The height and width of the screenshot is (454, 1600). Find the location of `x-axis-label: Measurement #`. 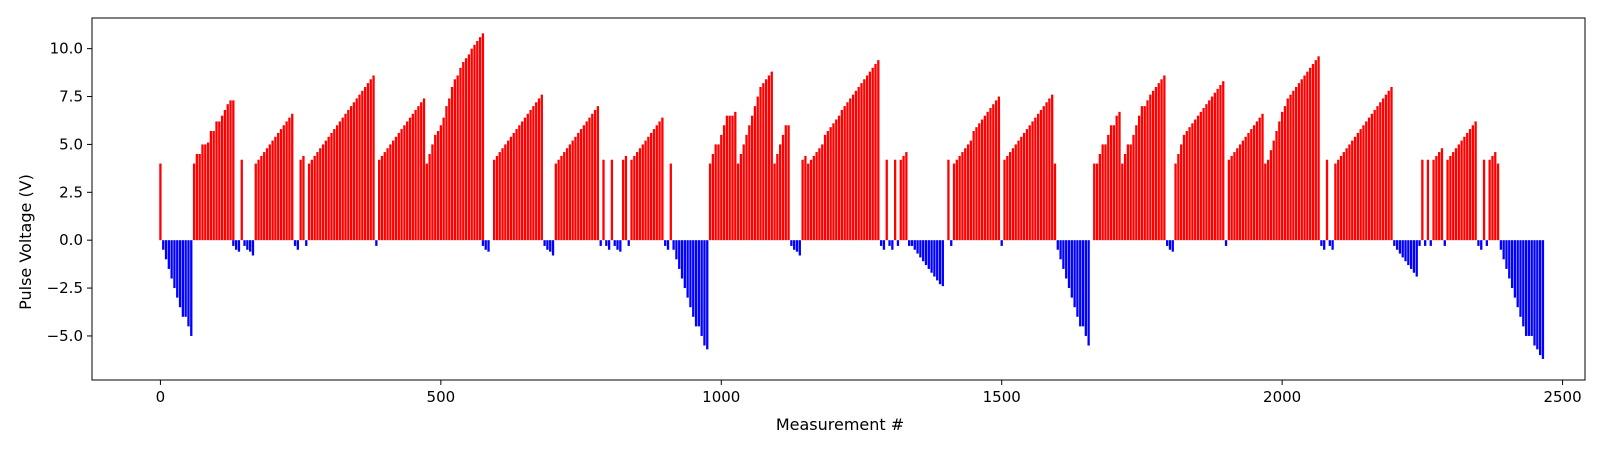

x-axis-label: Measurement # is located at coordinates (840, 424).